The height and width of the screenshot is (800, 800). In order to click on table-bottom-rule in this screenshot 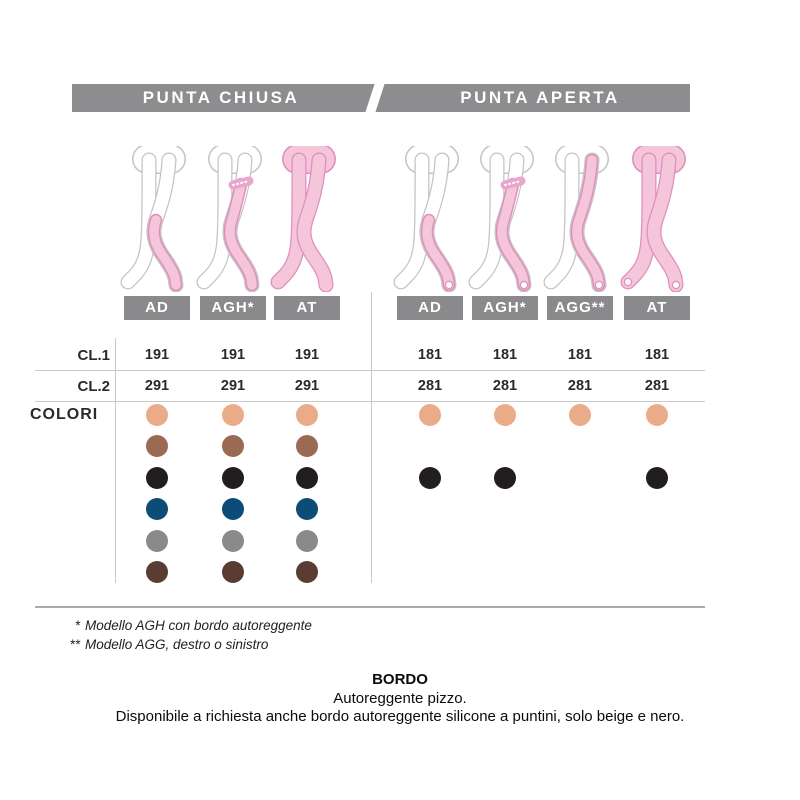, I will do `click(370, 607)`.